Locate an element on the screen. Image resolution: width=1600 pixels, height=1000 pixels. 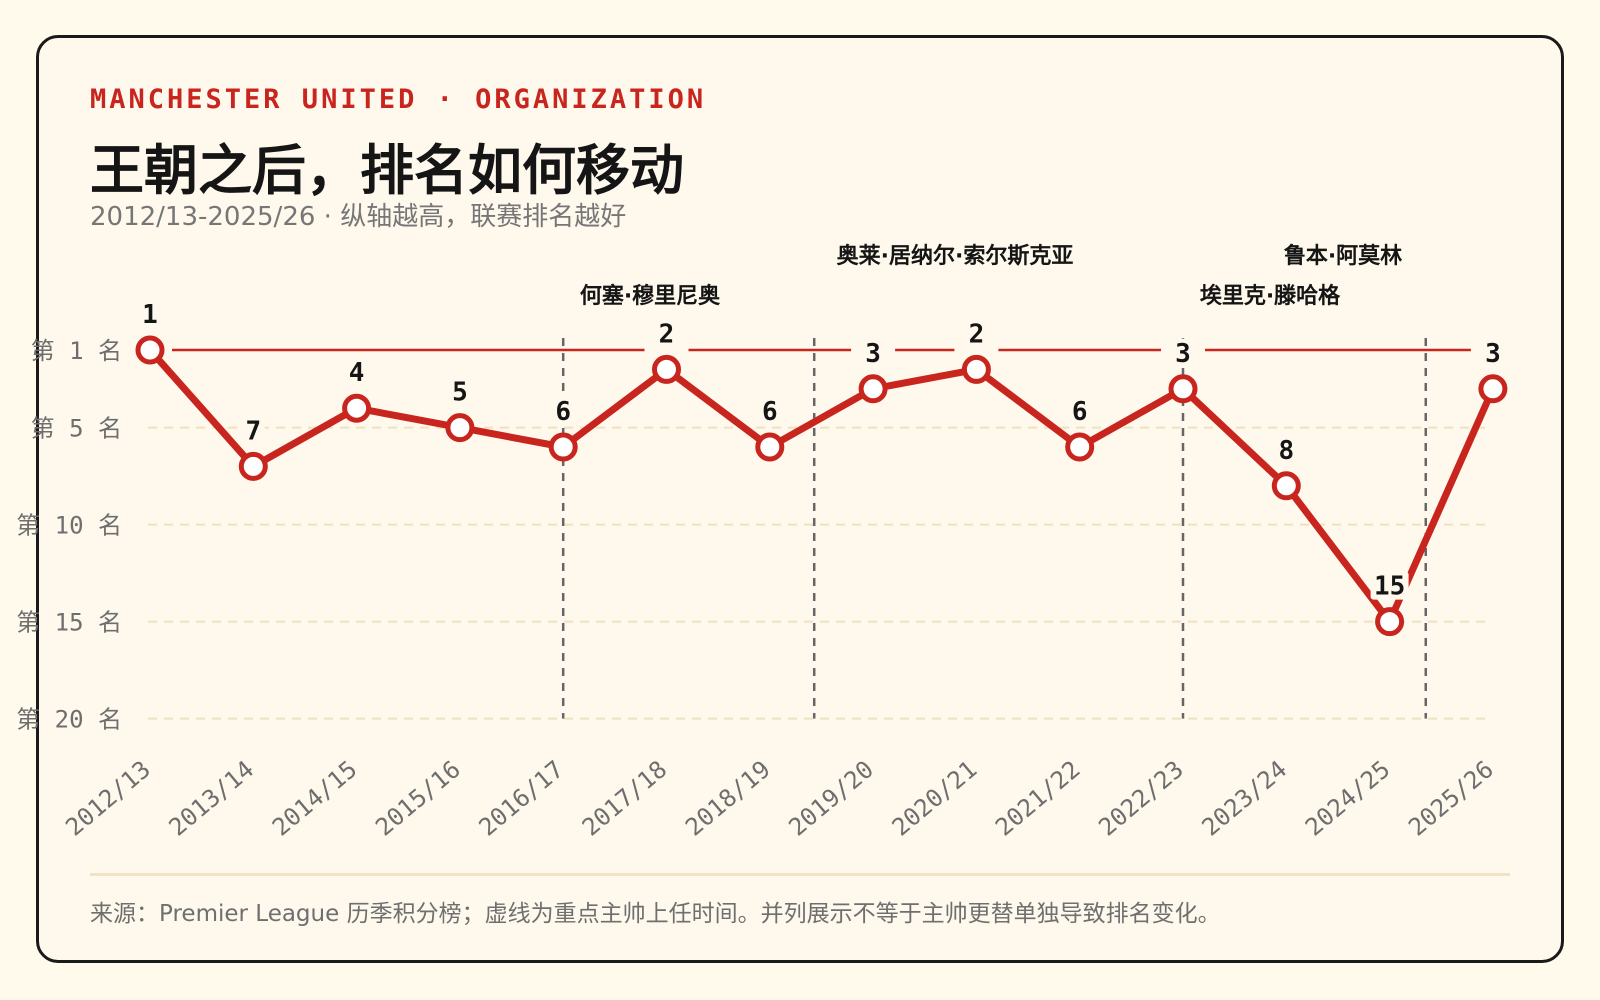
x-tick-label: 2024/25 is located at coordinates (1347, 798).